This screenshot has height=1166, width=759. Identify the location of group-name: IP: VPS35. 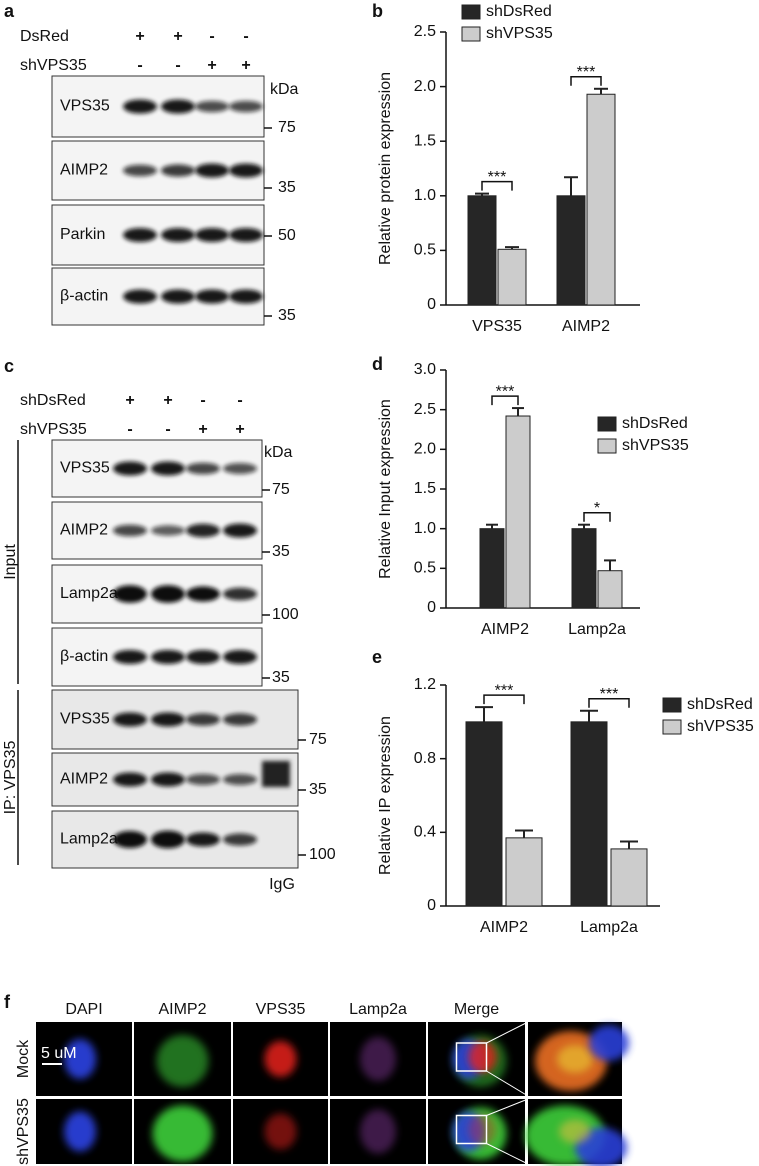
(10, 777).